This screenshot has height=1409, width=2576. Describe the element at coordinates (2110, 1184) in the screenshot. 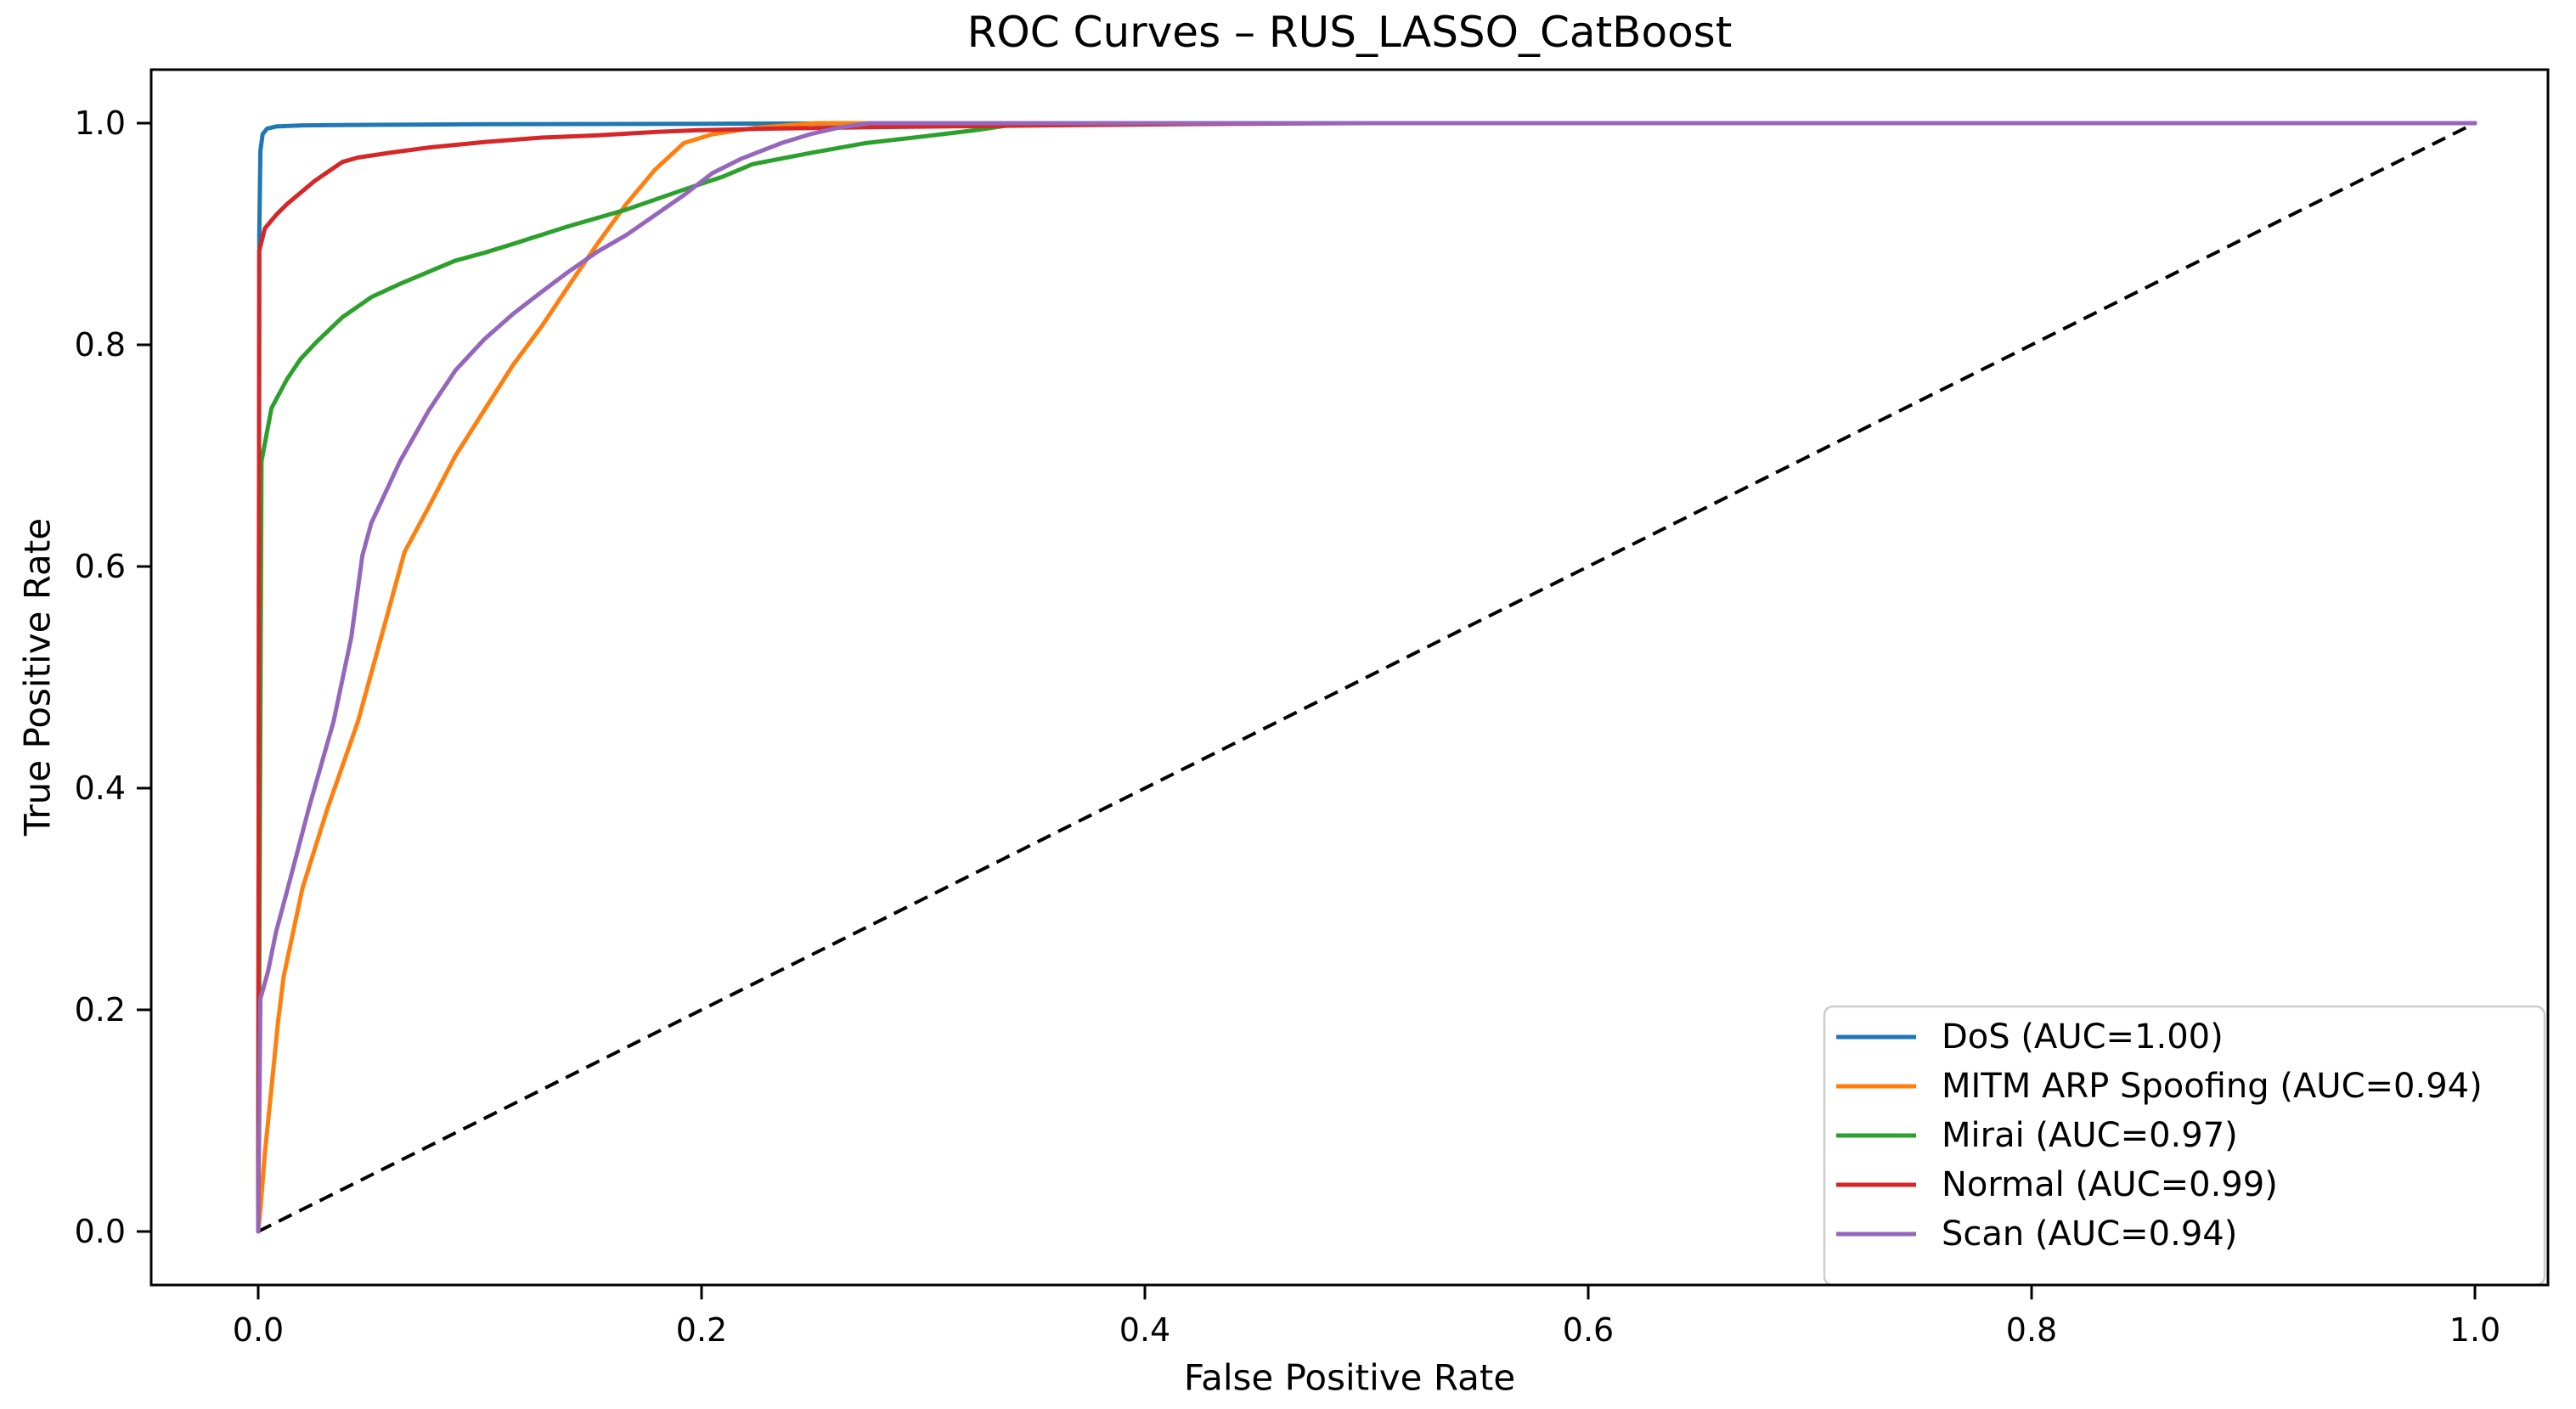

I see `legend-label: Normal (AUC=0.99)` at that location.